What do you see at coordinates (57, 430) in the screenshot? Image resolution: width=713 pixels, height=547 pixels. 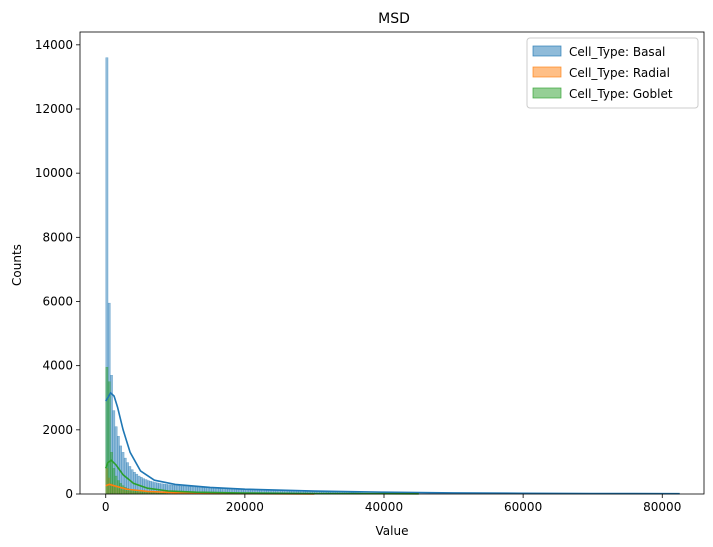 I see `y-tick-label: 2000` at bounding box center [57, 430].